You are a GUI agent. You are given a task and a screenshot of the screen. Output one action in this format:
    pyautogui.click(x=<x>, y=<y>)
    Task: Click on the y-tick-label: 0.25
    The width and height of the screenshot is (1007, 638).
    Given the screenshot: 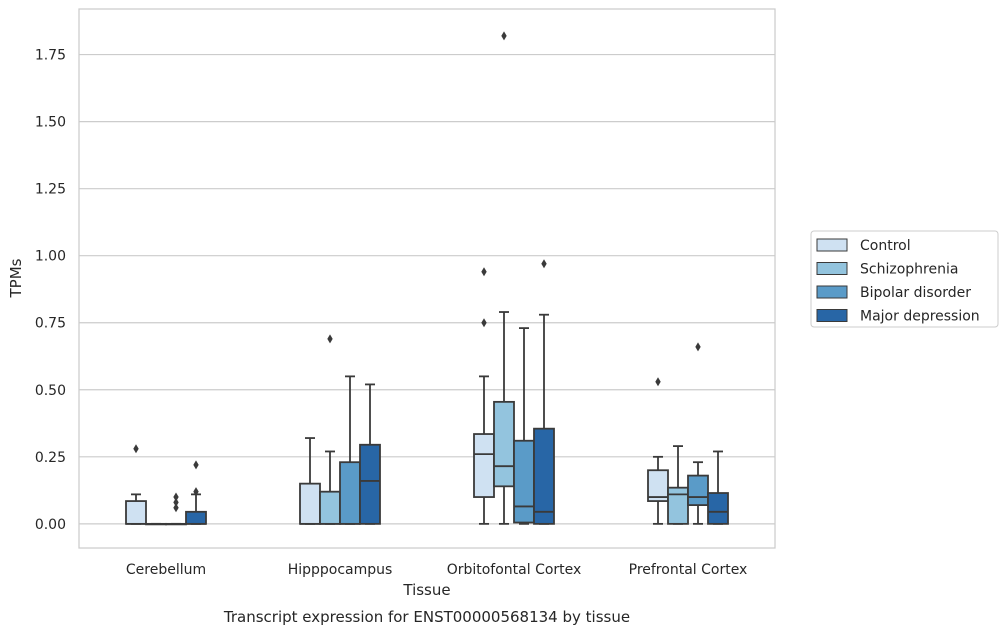 What is the action you would take?
    pyautogui.click(x=50, y=458)
    